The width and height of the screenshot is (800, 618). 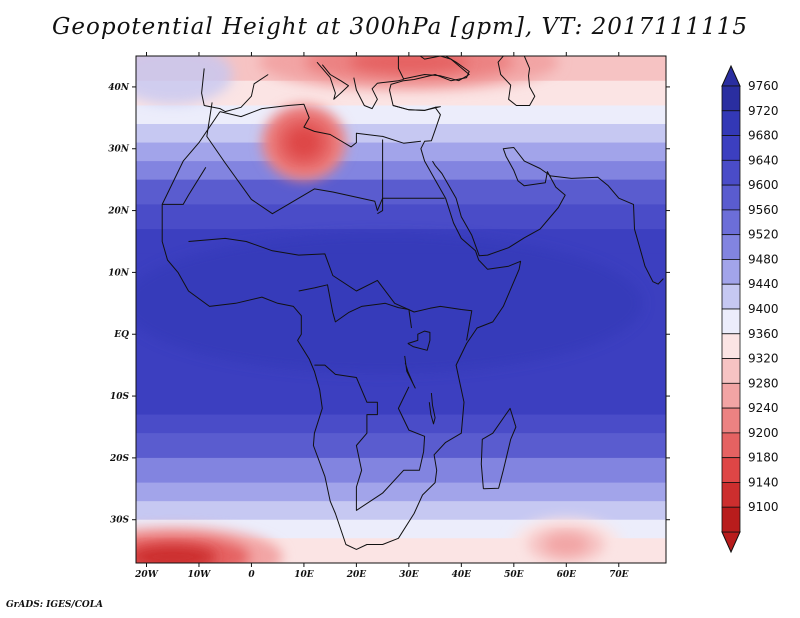 I want to click on x-tick-label: 20E, so click(x=356, y=575).